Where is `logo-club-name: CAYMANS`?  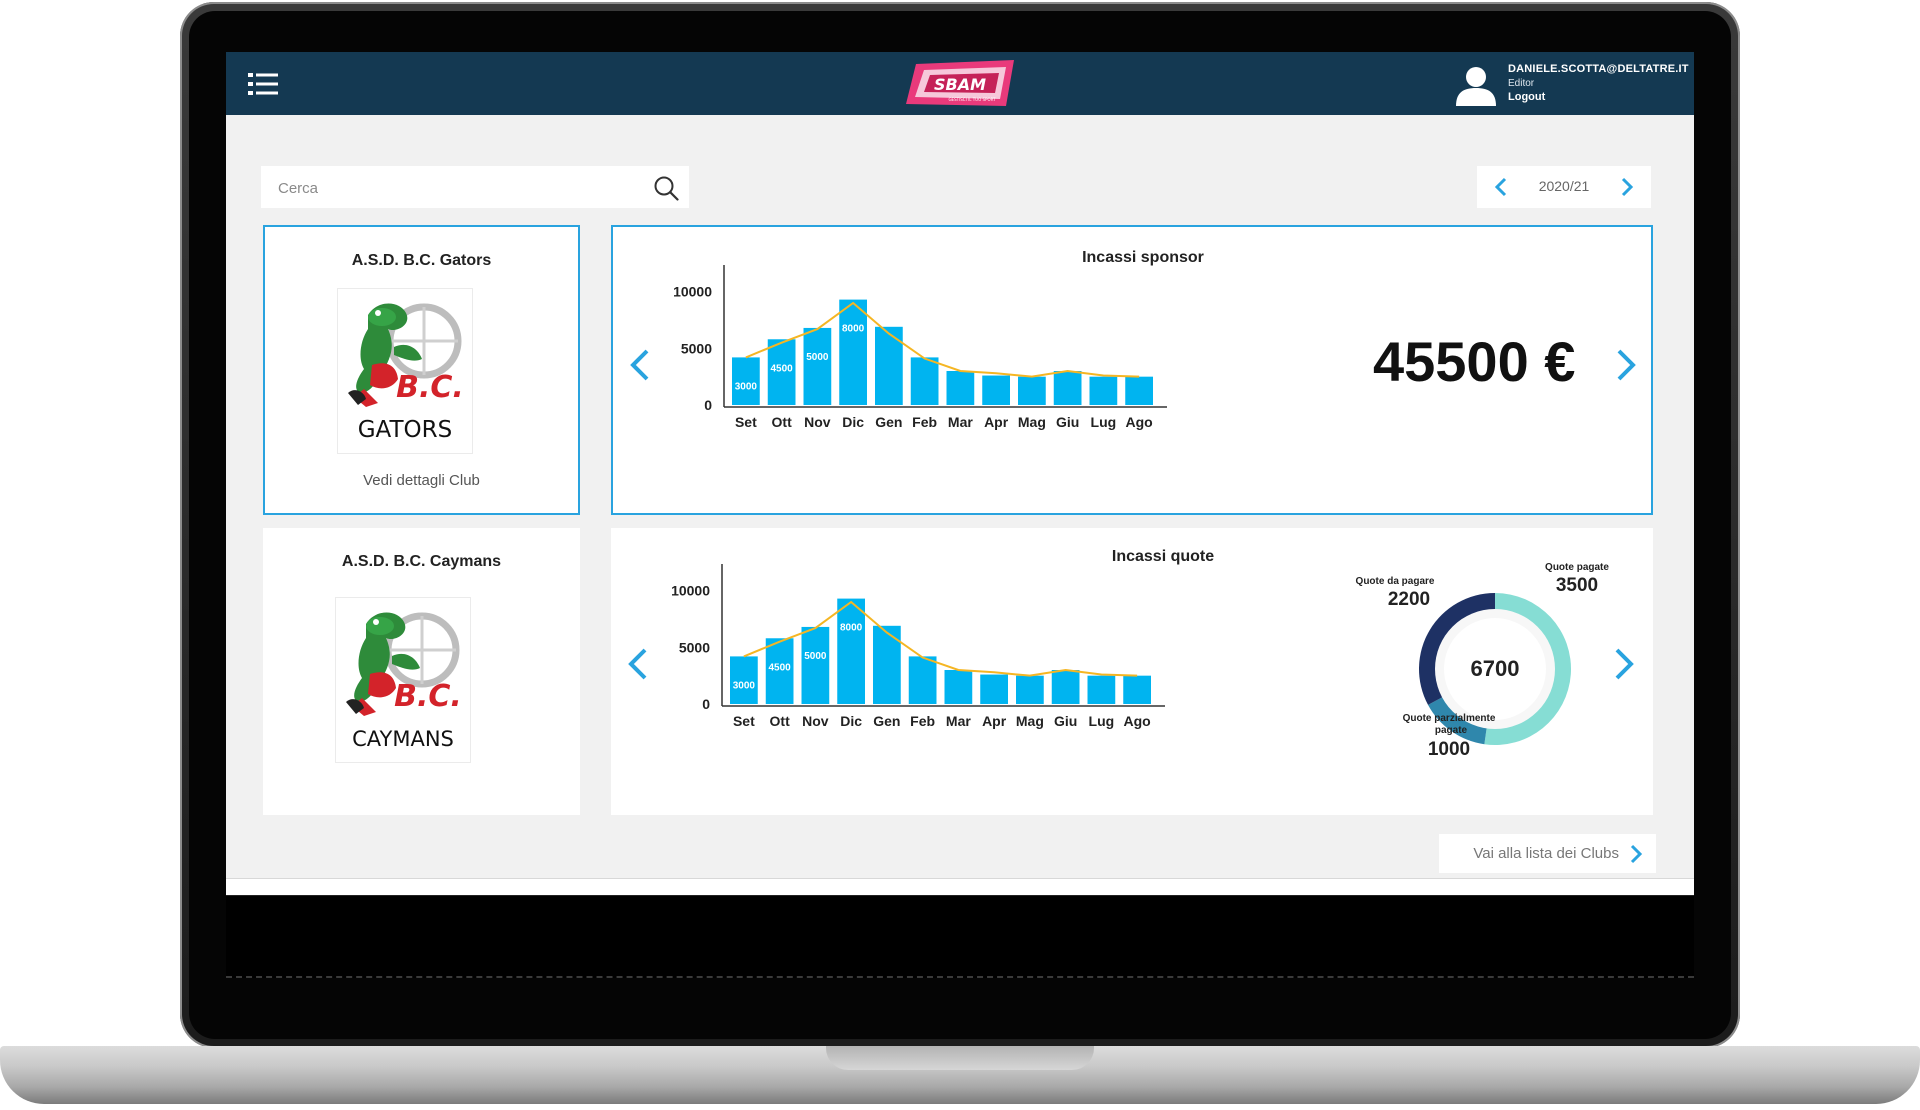 logo-club-name: CAYMANS is located at coordinates (403, 739).